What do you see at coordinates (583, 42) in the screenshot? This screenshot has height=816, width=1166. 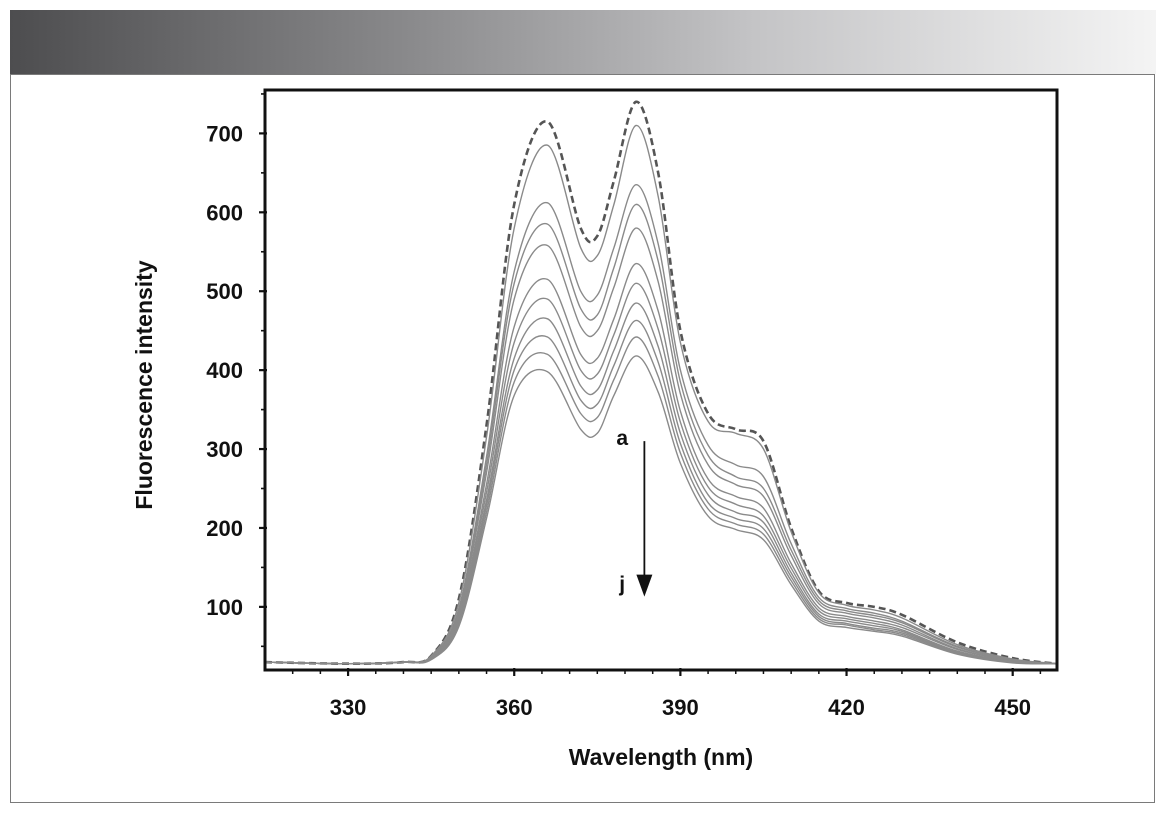 I see `header-banner` at bounding box center [583, 42].